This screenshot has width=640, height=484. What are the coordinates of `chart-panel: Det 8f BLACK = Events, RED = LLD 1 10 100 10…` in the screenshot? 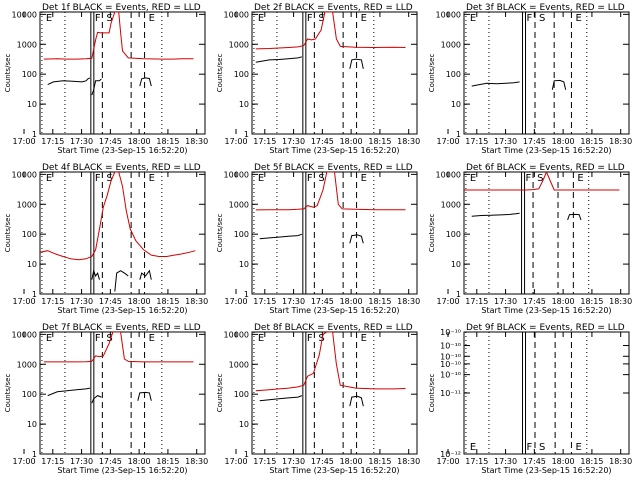 It's located at (318, 399).